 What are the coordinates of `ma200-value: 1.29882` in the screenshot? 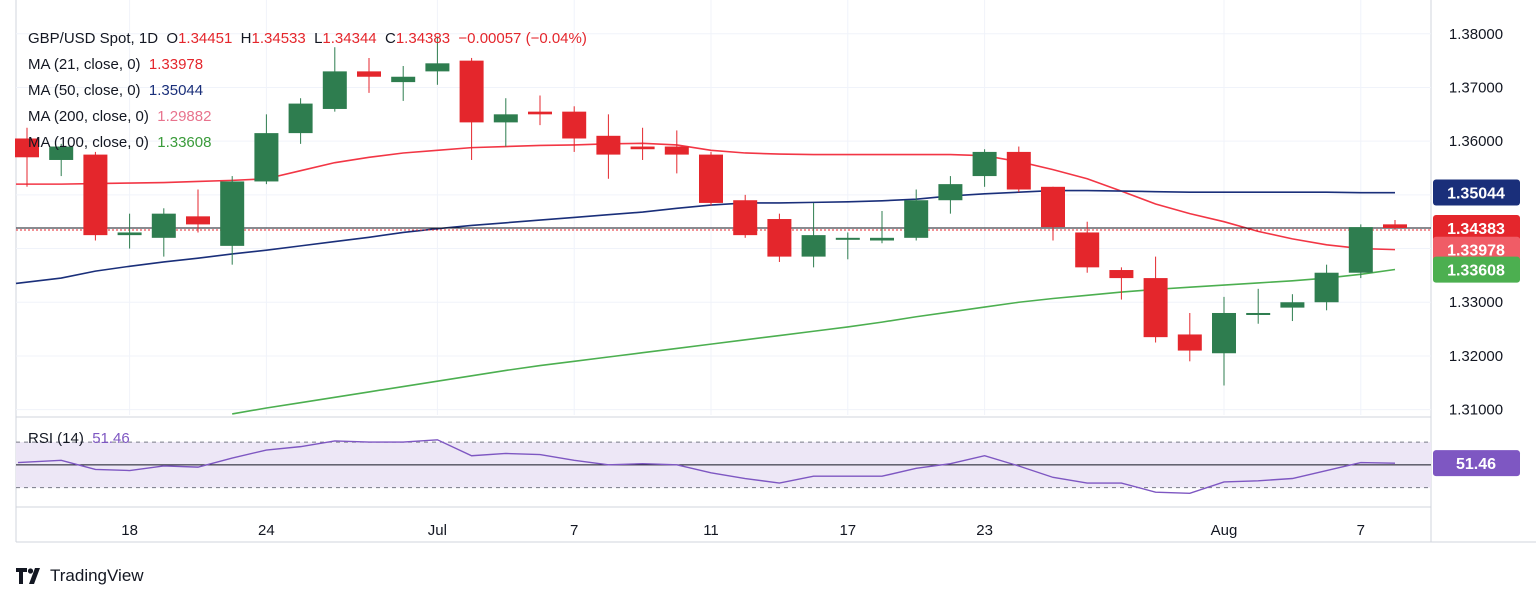 It's located at (184, 116).